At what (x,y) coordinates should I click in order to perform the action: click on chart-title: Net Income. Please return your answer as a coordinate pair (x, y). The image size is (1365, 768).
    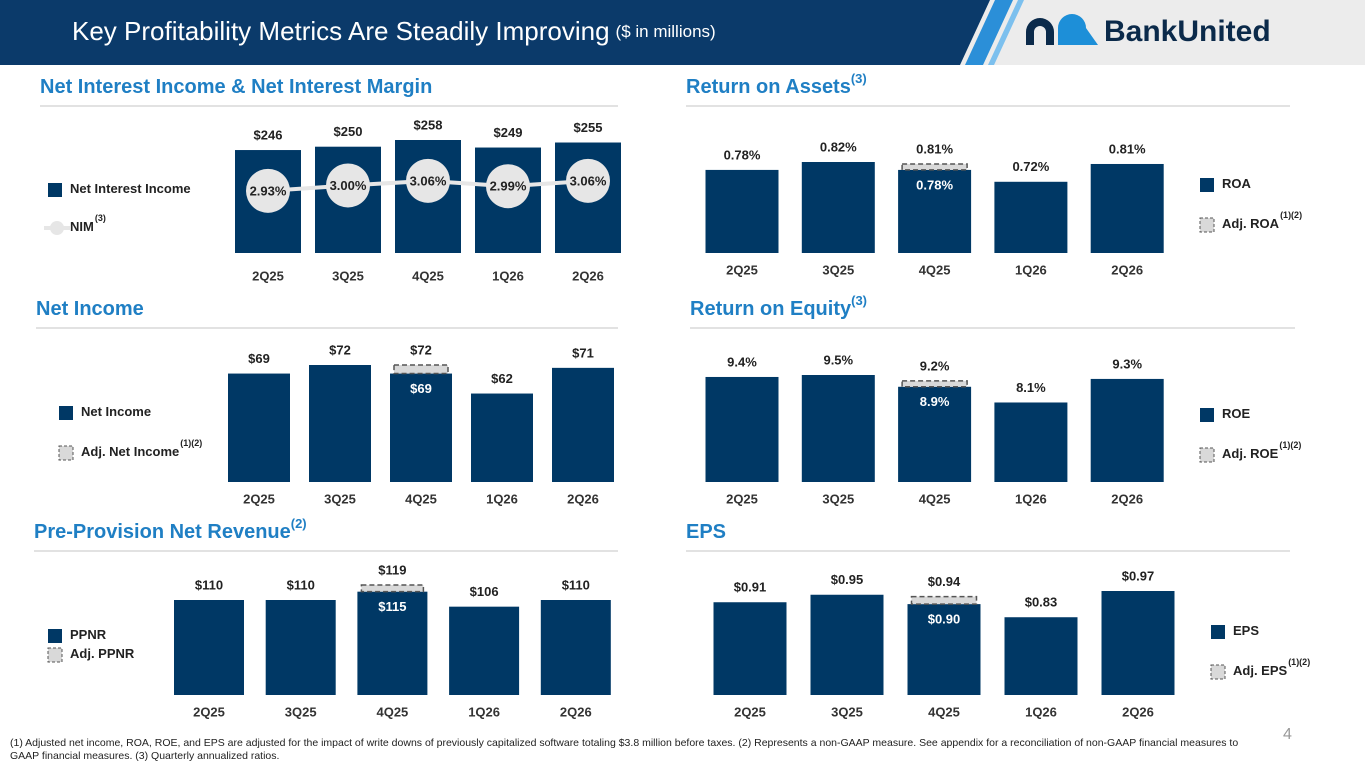
    Looking at the image, I should click on (90, 309).